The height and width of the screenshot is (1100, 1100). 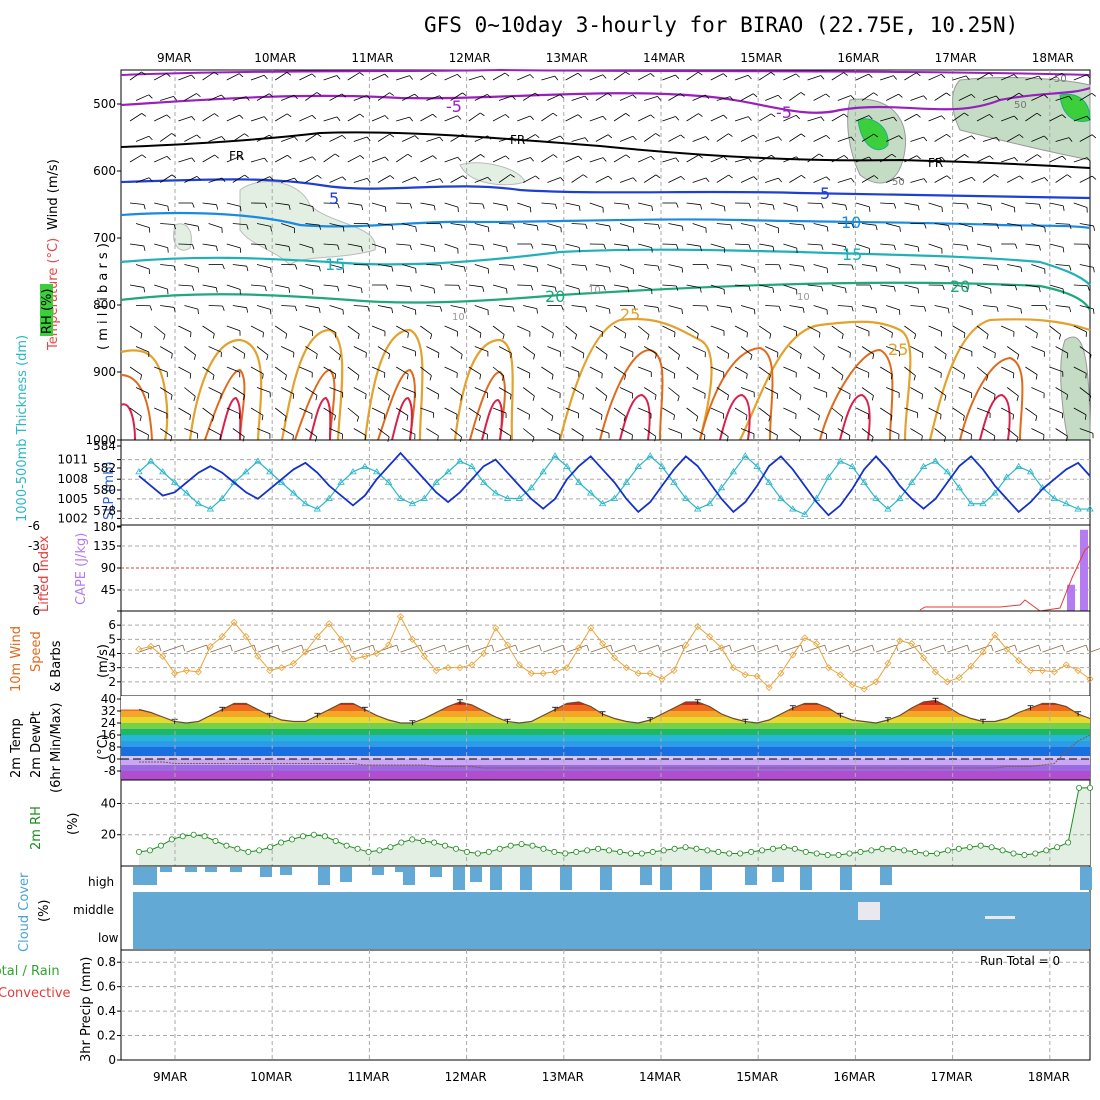 What do you see at coordinates (109, 1011) in the screenshot?
I see `precip-axis-ticks: 0.80.60.40.20` at bounding box center [109, 1011].